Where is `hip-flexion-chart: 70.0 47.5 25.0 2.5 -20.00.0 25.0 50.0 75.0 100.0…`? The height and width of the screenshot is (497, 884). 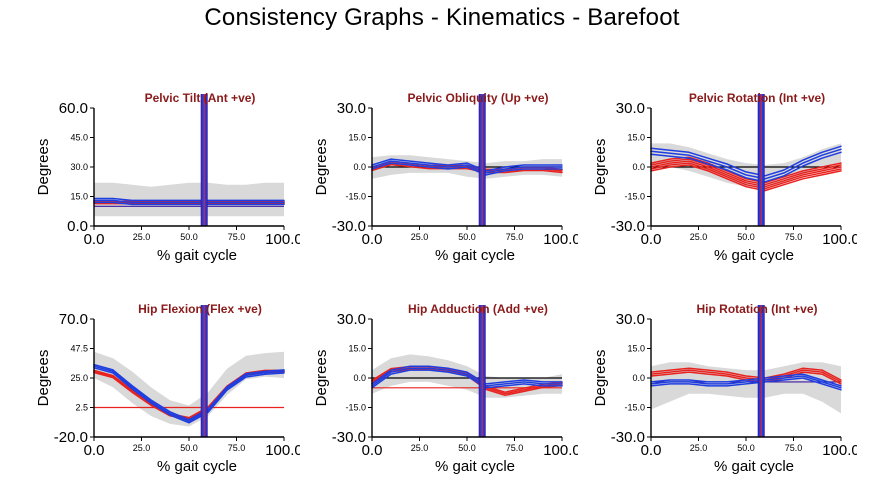 hip-flexion-chart: 70.0 47.5 25.0 2.5 -20.00.0 25.0 50.0 75.0 100.0… is located at coordinates (169, 388).